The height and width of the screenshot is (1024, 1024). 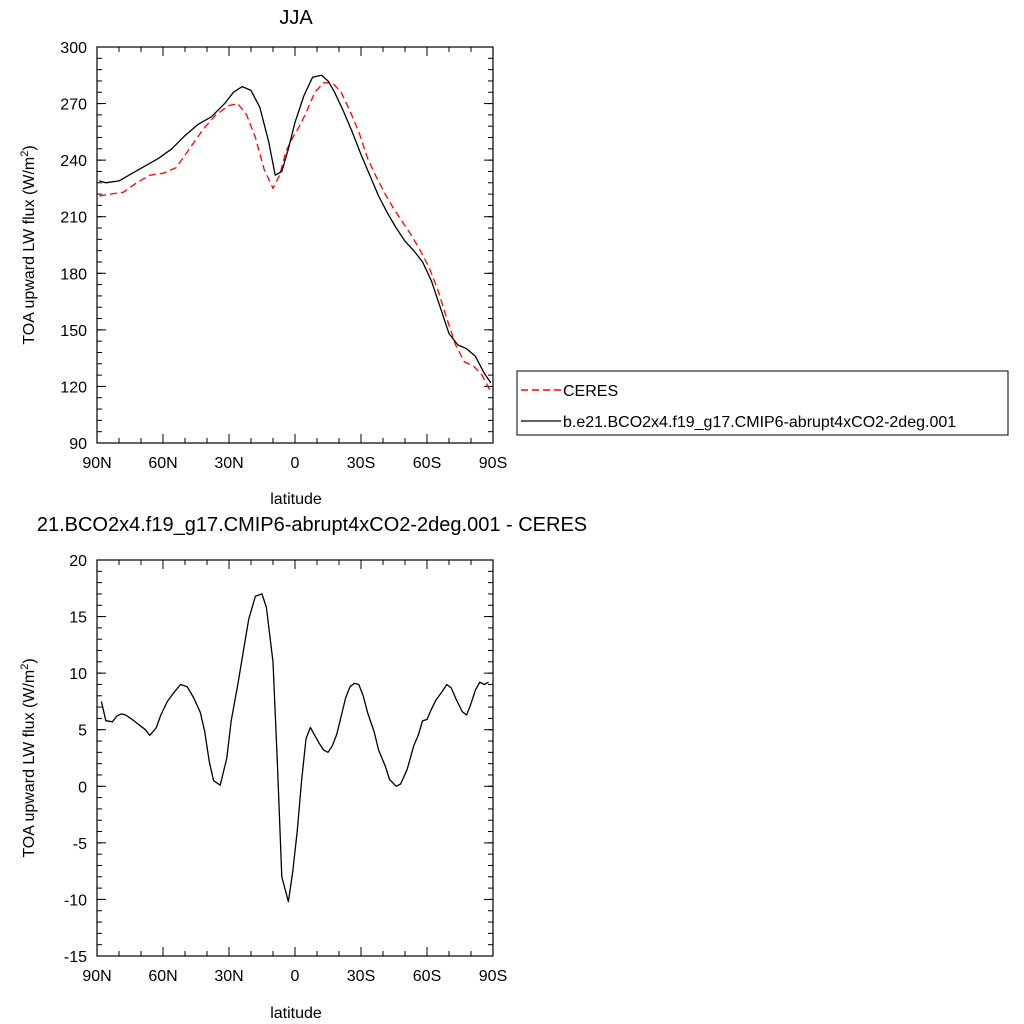 What do you see at coordinates (75, 900) in the screenshot?
I see `y-tick-label: -10` at bounding box center [75, 900].